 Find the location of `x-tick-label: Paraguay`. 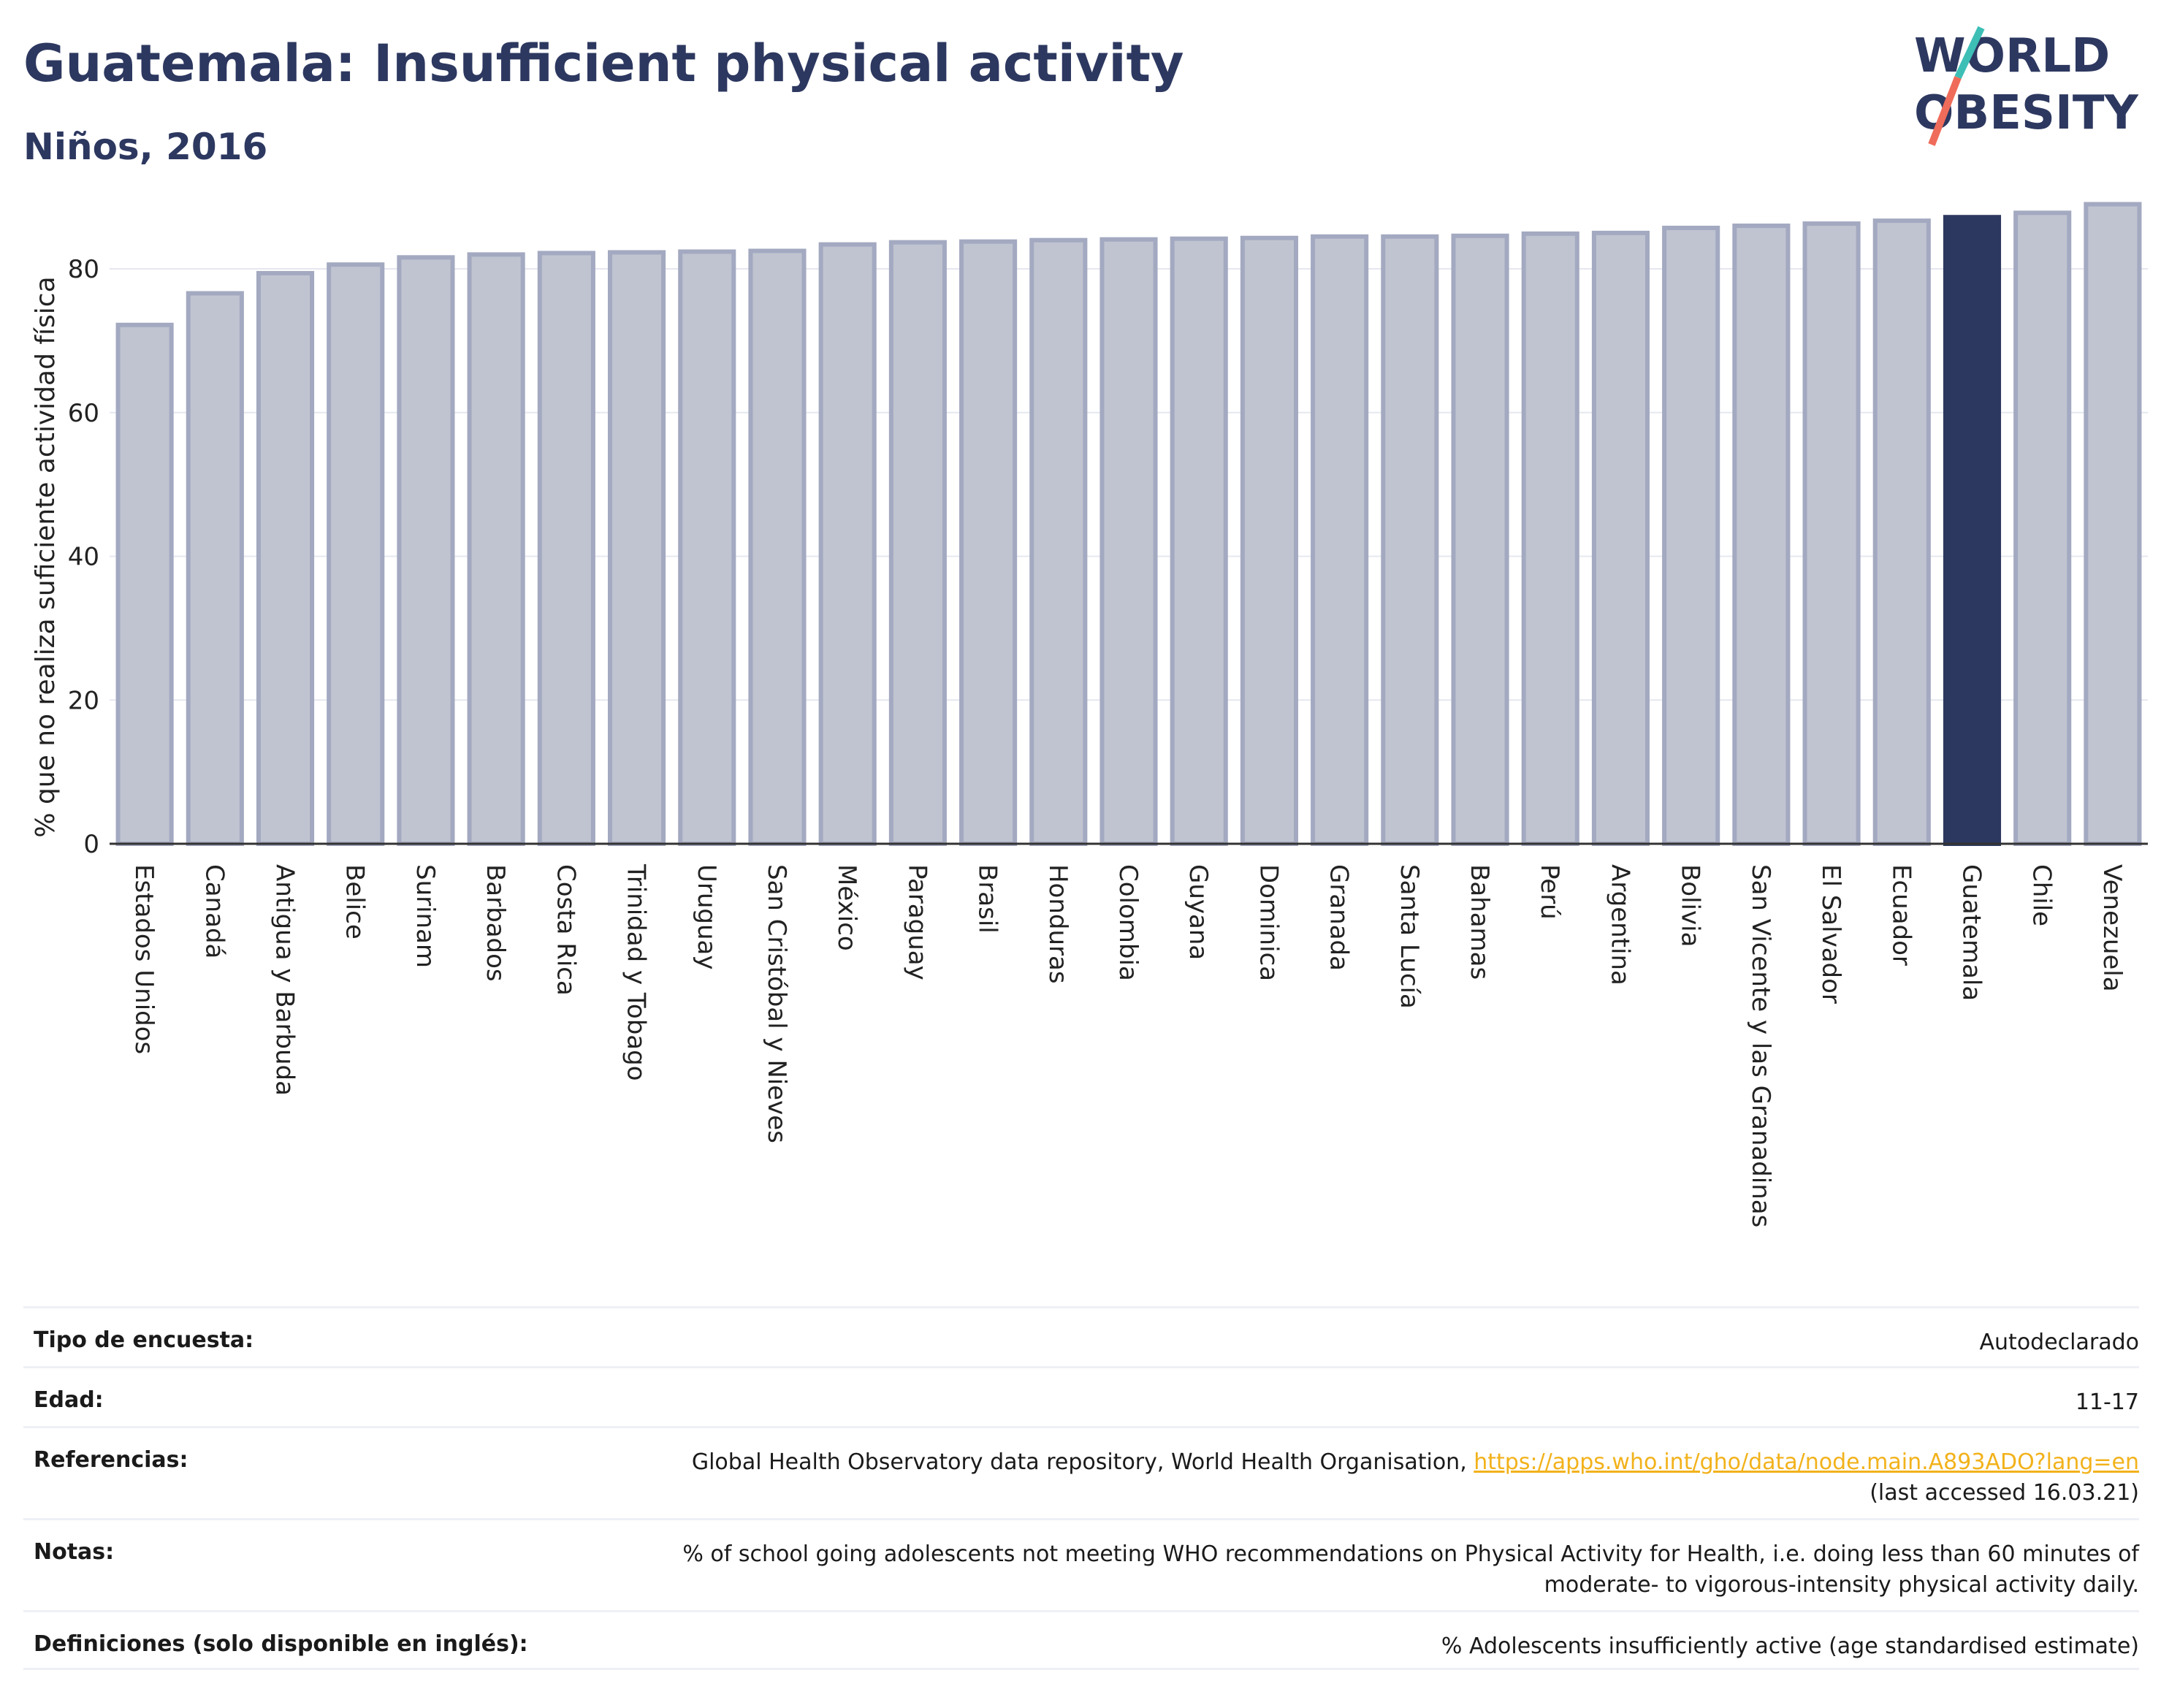

x-tick-label: Paraguay is located at coordinates (917, 922).